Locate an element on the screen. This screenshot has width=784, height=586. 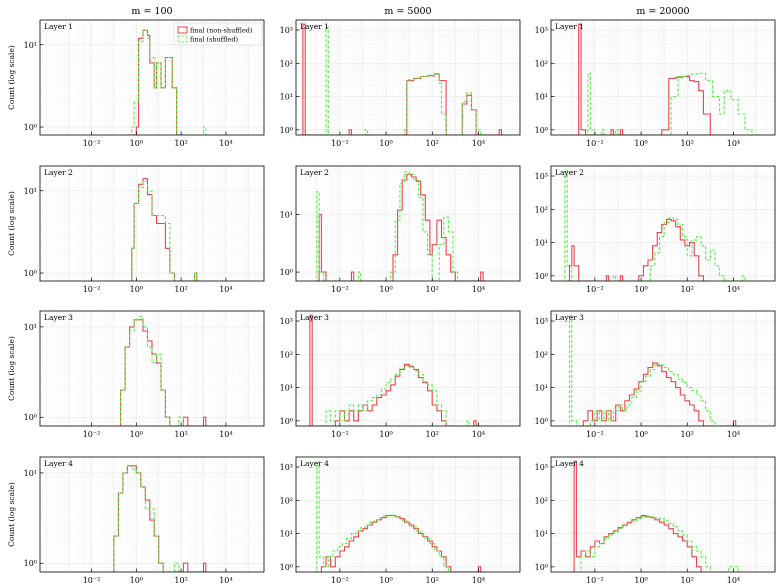
panel-layer-1-col-3: 10⁻² 10⁰ 10² 10⁴ 10⁰ 10¹ 10² 10³ Layer 1 is located at coordinates (655, 83).